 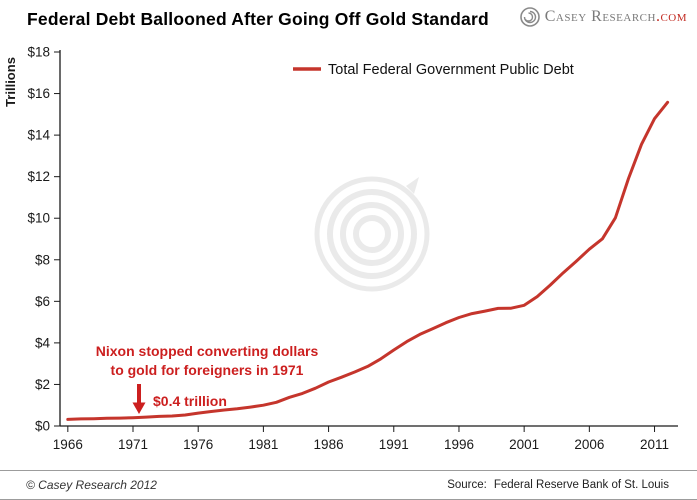 I want to click on x-tick-label: 1976, so click(x=198, y=444).